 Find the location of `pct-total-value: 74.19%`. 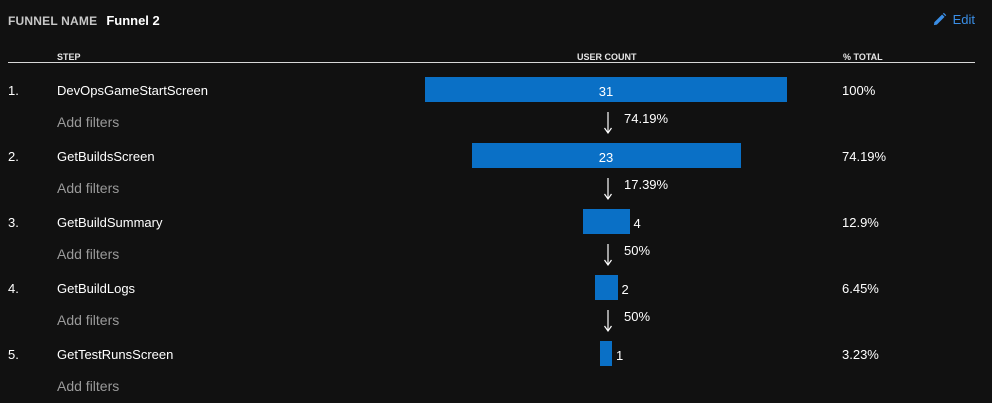

pct-total-value: 74.19% is located at coordinates (864, 156).